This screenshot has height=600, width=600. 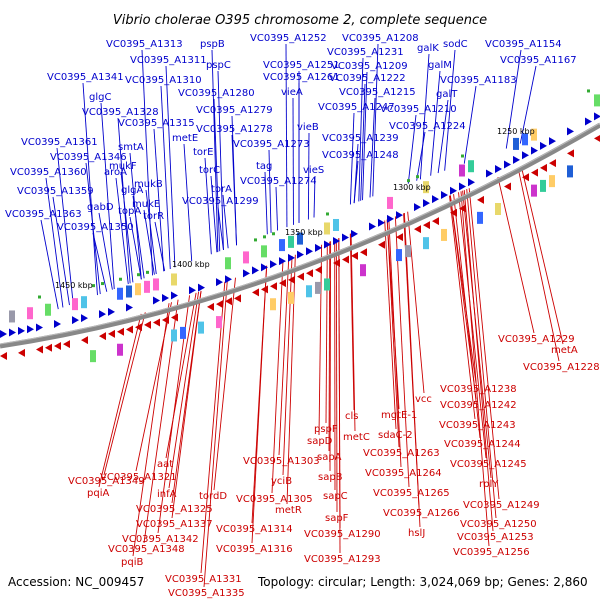 I want to click on gene-label-vc0395-a1293: VC0395_A1293, so click(x=342, y=559).